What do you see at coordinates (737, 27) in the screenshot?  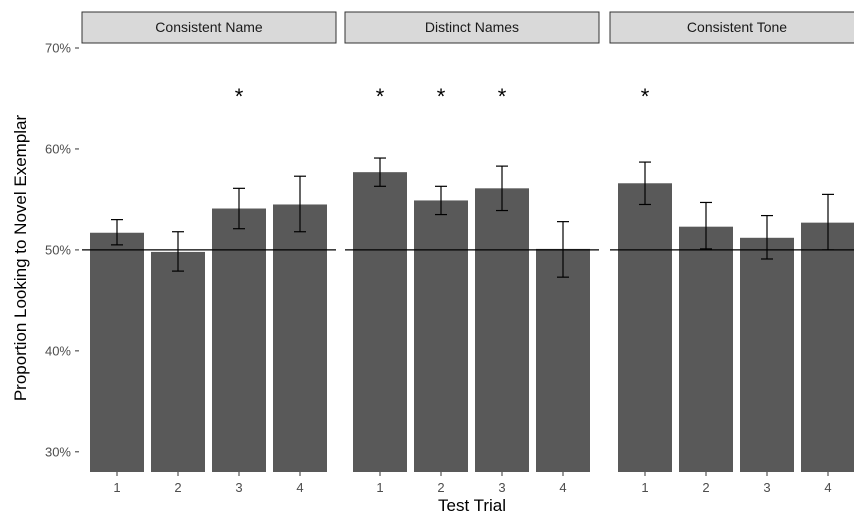 I see `facet-strip-label: Consistent Tone` at bounding box center [737, 27].